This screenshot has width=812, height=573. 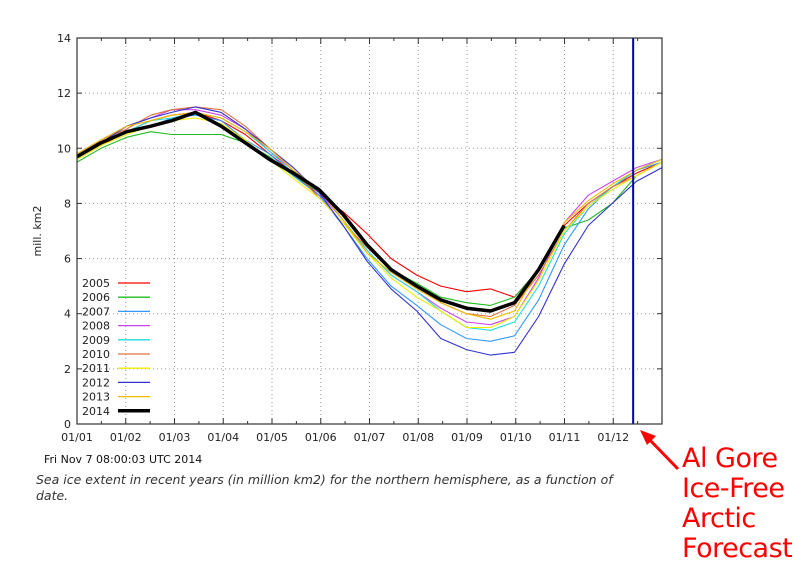 I want to click on x-tick-label: 01/07, so click(x=370, y=437).